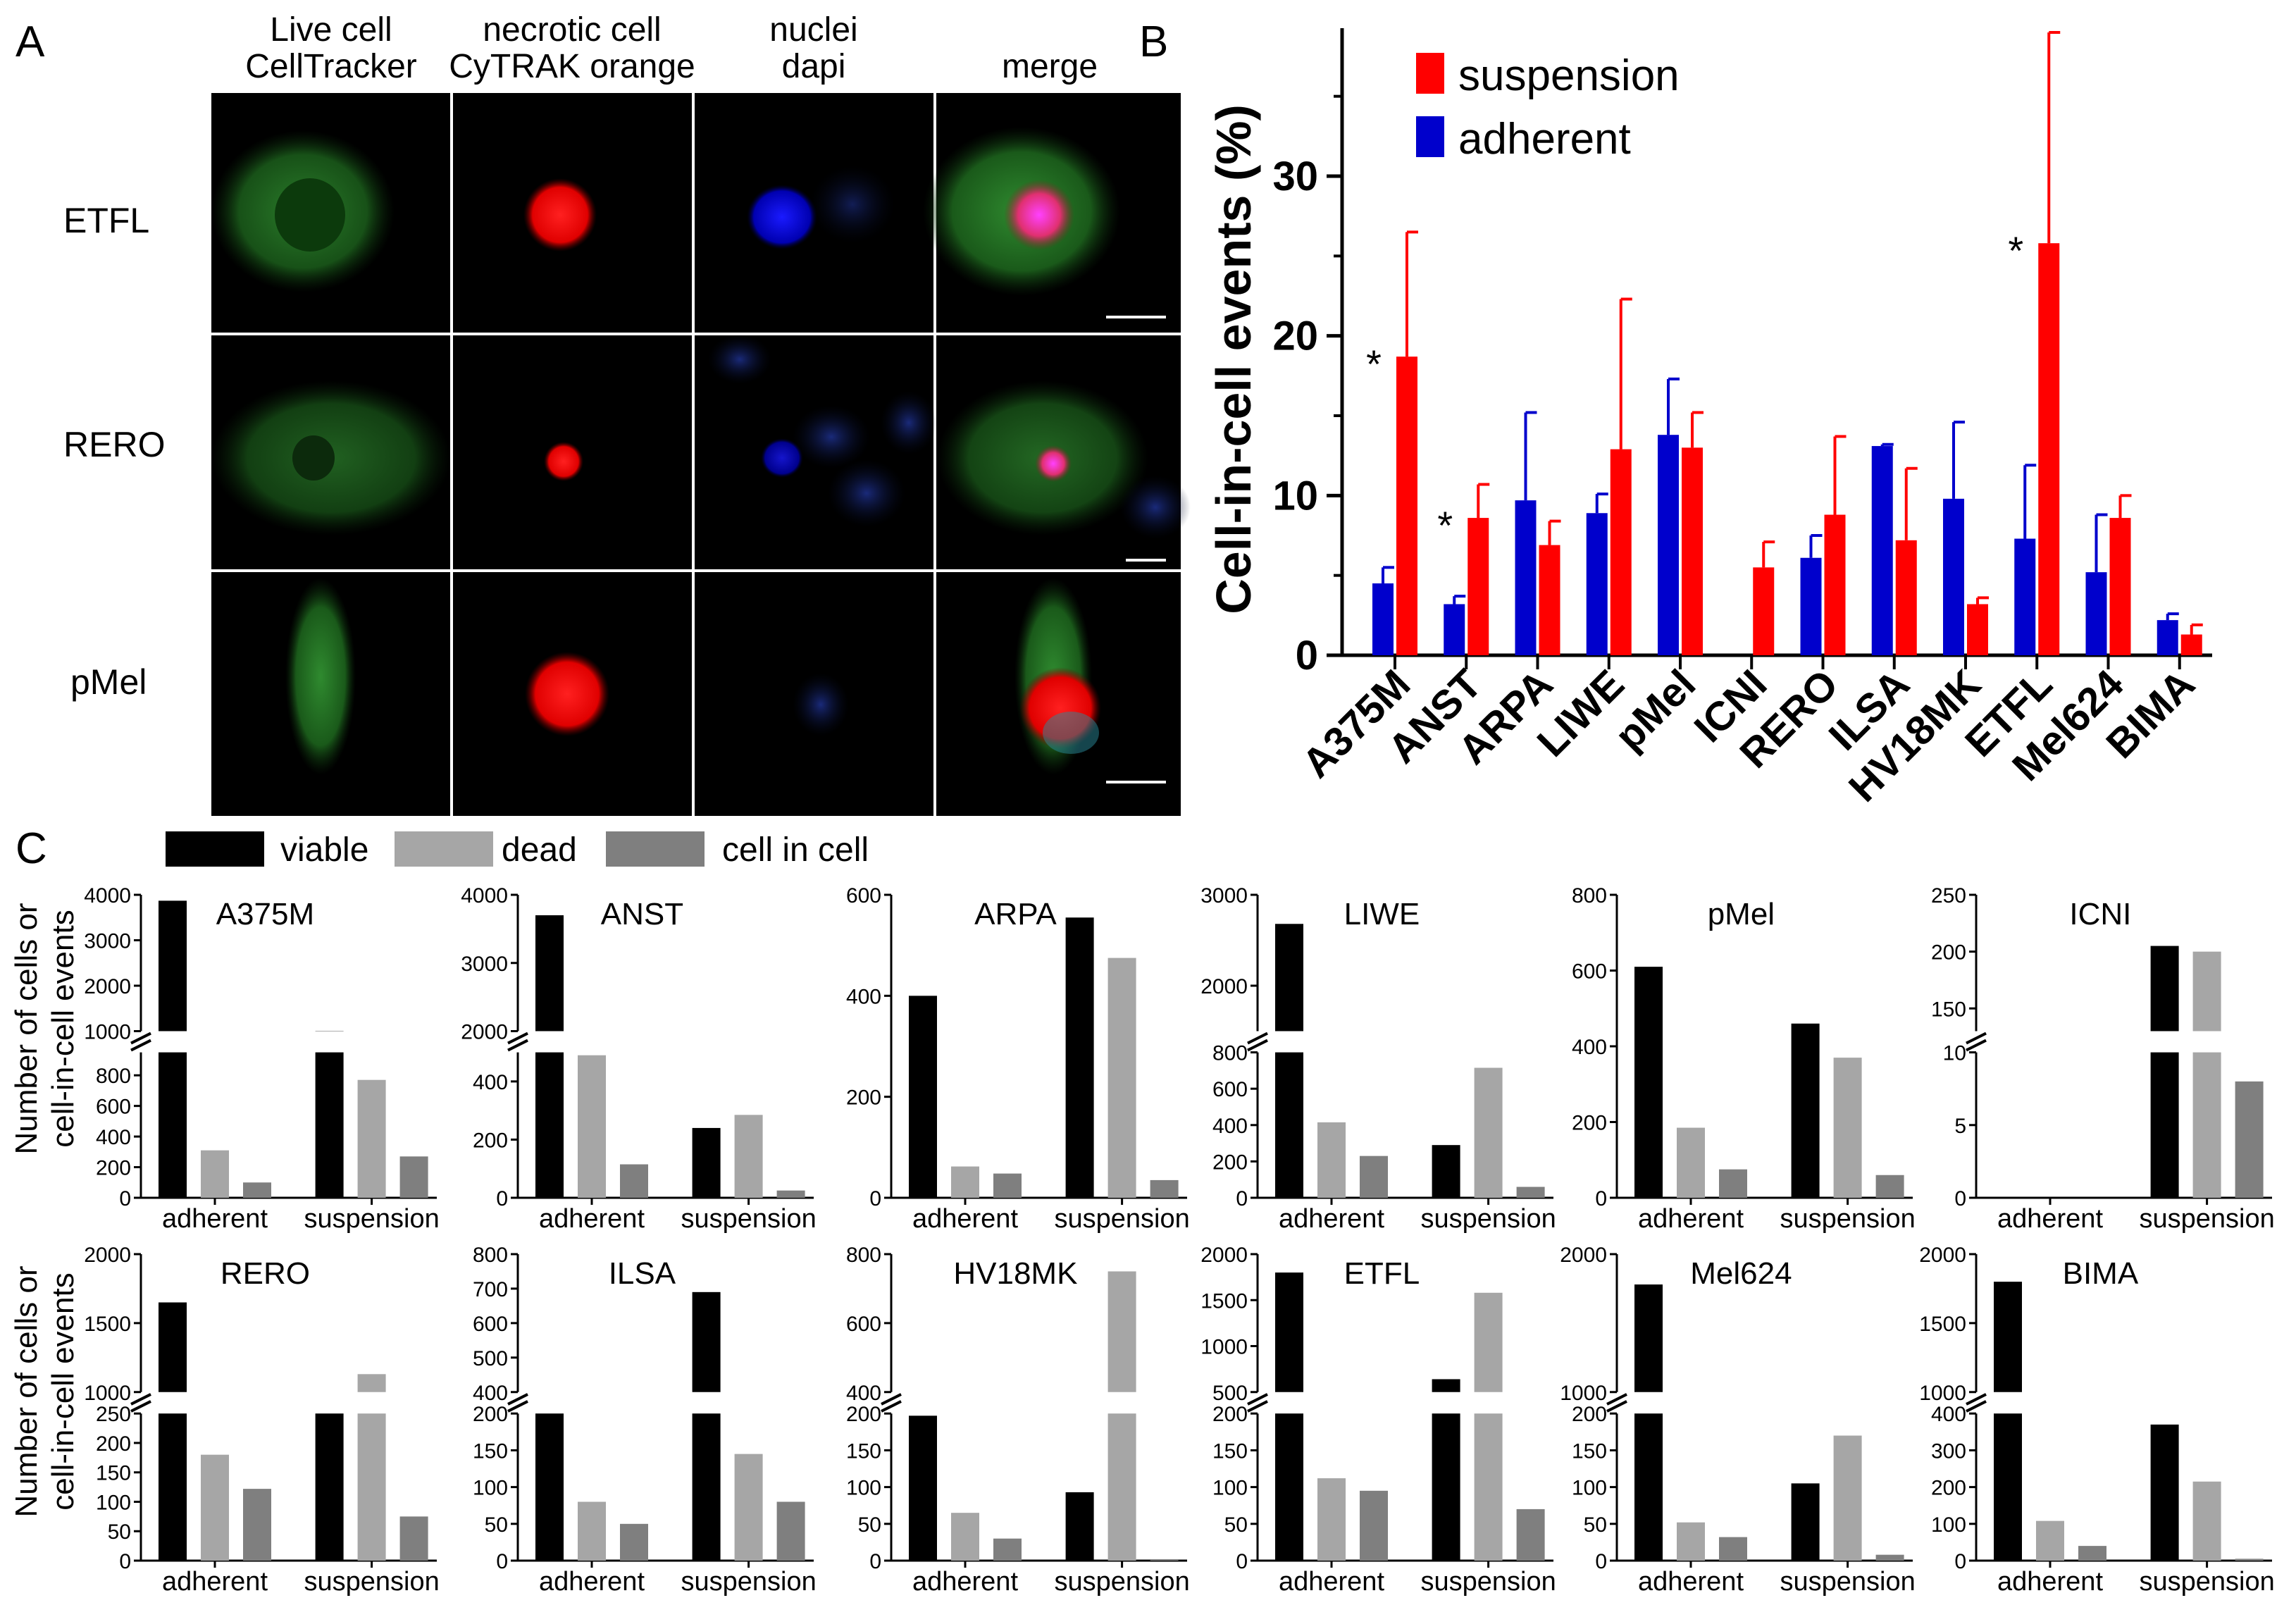  I want to click on legend-swatch-dead, so click(444, 849).